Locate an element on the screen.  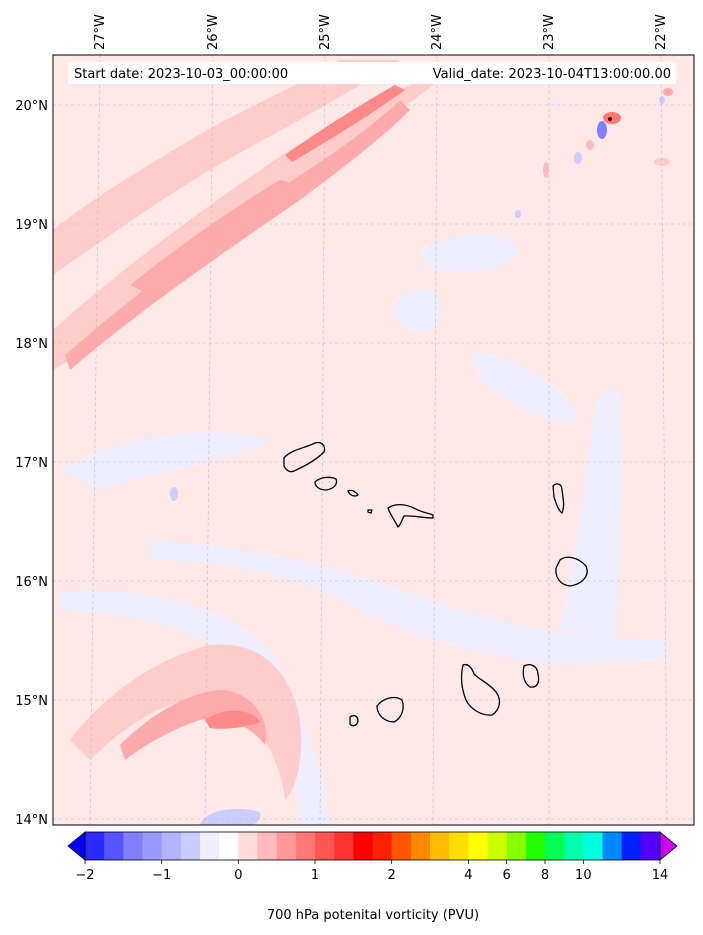
positive-pv-lobe-southwest is located at coordinates (186, 722).